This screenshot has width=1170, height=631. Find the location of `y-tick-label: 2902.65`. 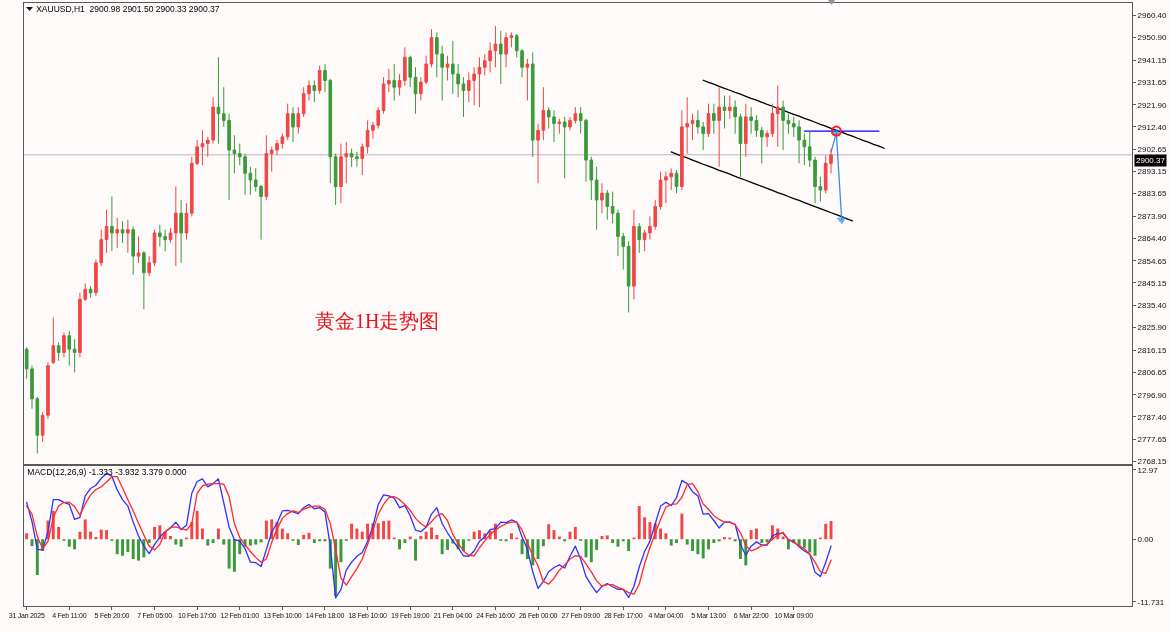

y-tick-label: 2902.65 is located at coordinates (1152, 150).